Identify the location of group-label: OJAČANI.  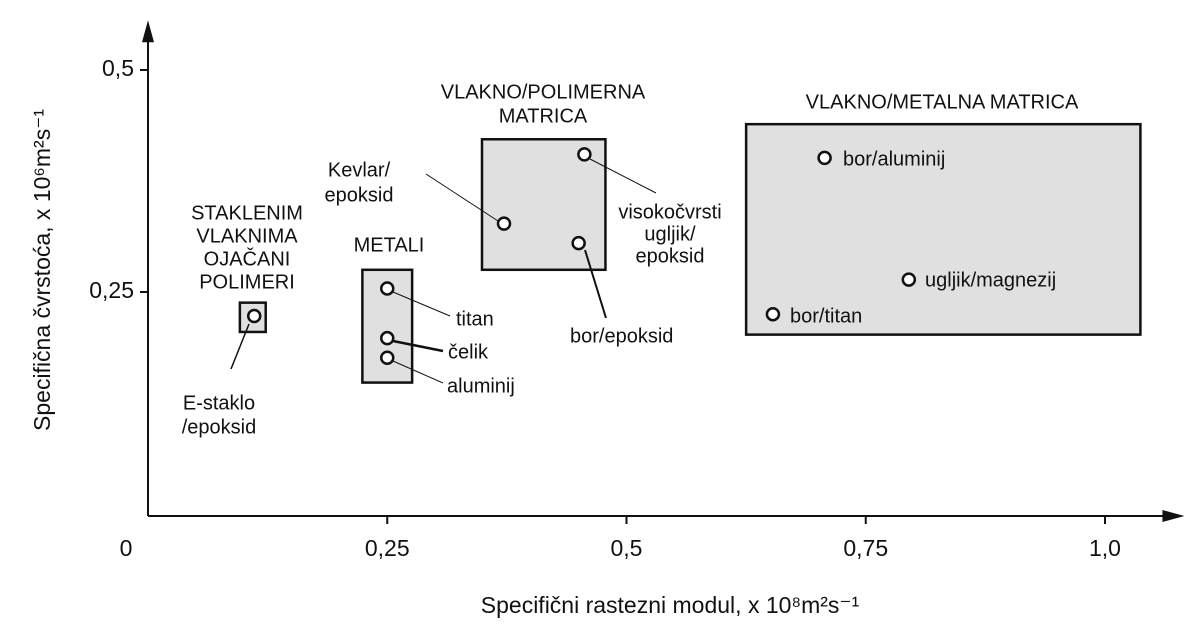
(247, 258).